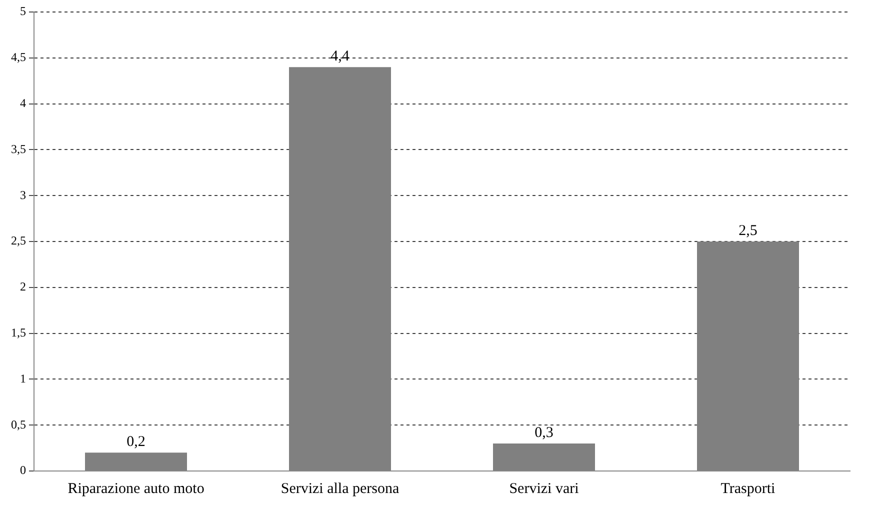  Describe the element at coordinates (18, 149) in the screenshot. I see `y-tick-label: 3,5` at that location.